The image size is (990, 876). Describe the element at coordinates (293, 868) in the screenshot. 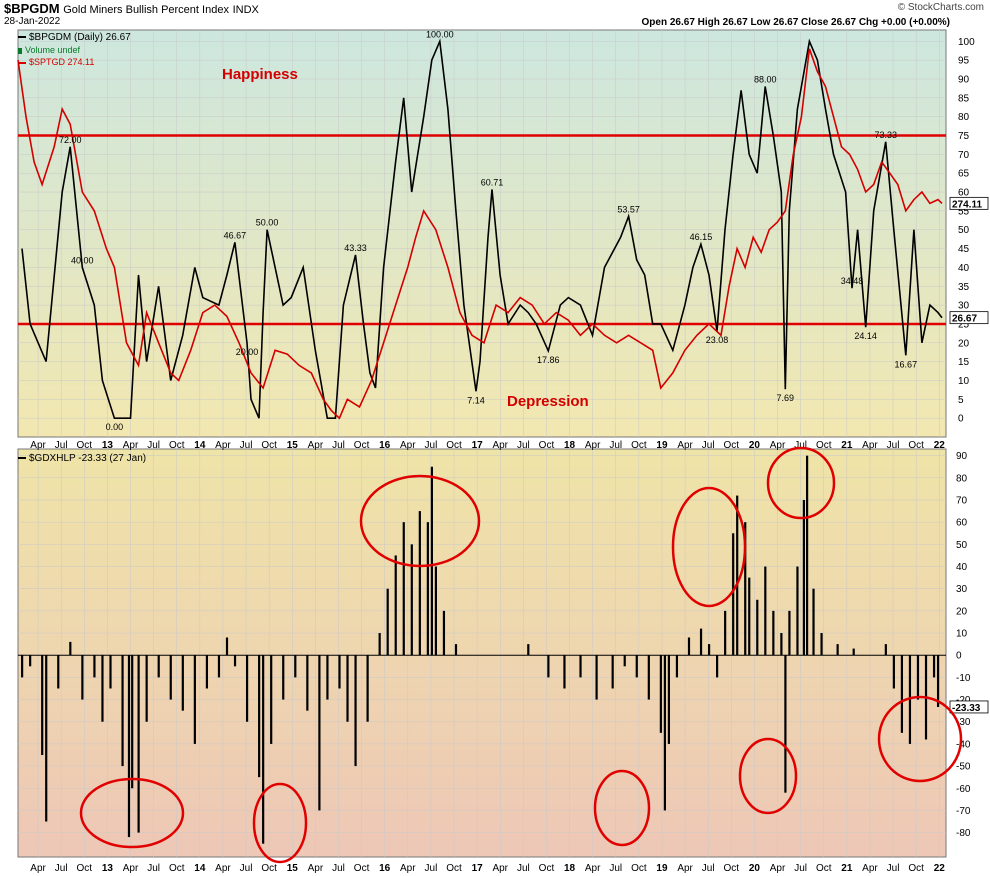

I see `x-tick-label: 15` at that location.